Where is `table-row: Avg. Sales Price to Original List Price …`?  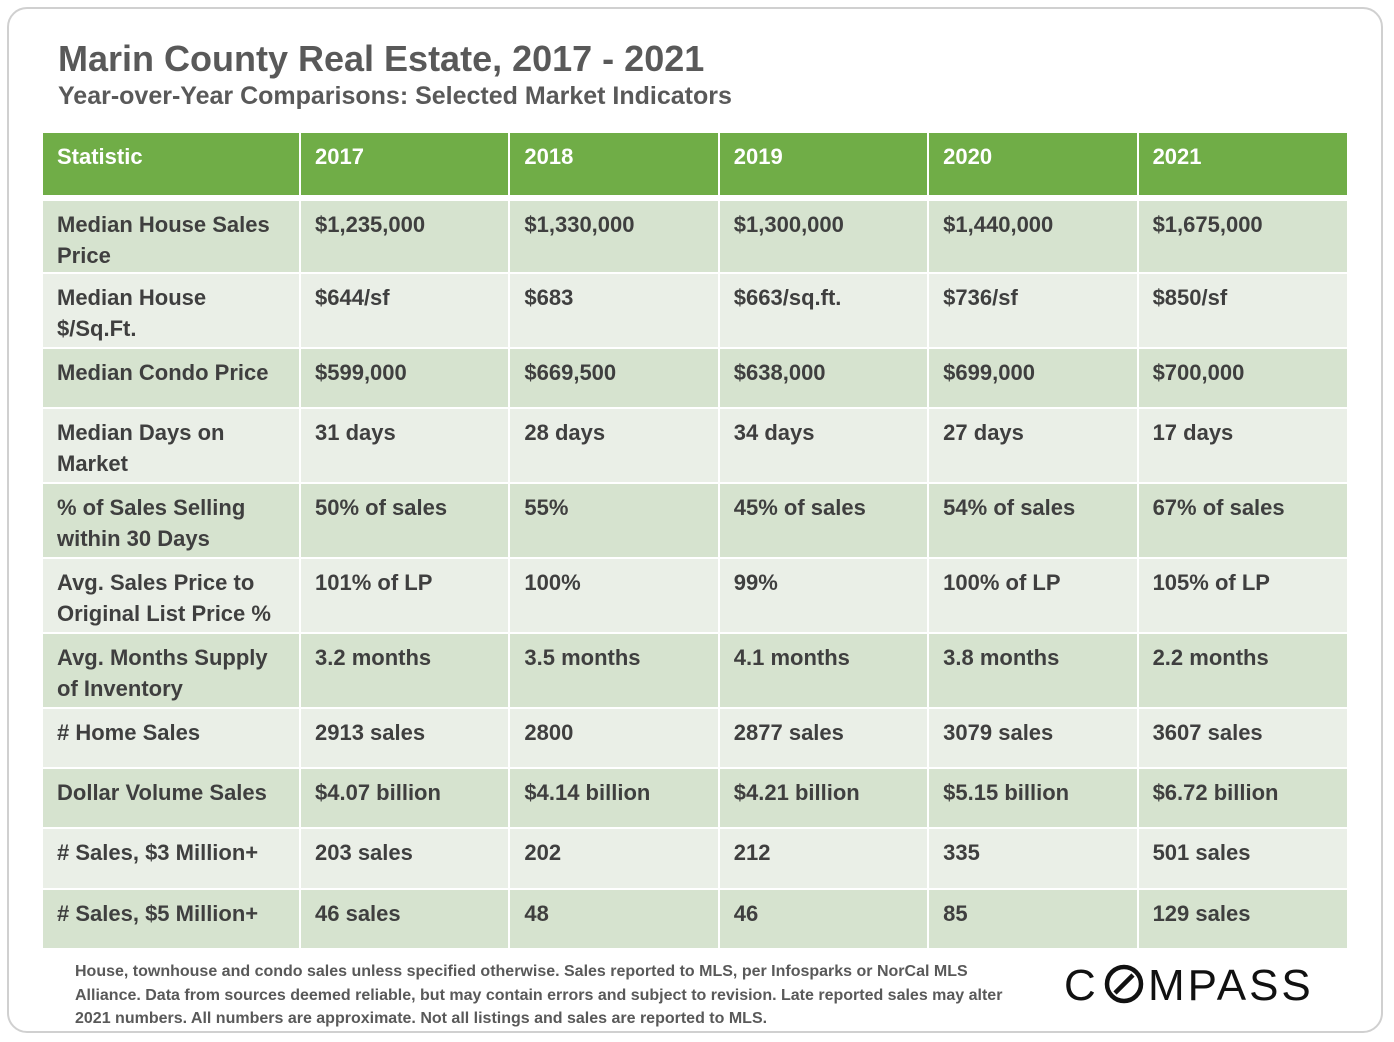
table-row: Avg. Sales Price to Original List Price … is located at coordinates (695, 596).